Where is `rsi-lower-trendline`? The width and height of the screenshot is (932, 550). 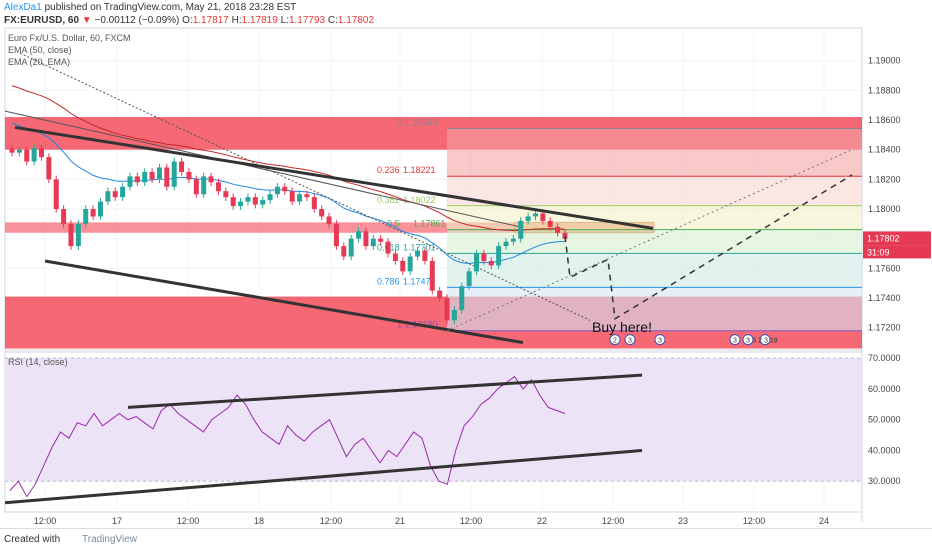
rsi-lower-trendline is located at coordinates (323, 476).